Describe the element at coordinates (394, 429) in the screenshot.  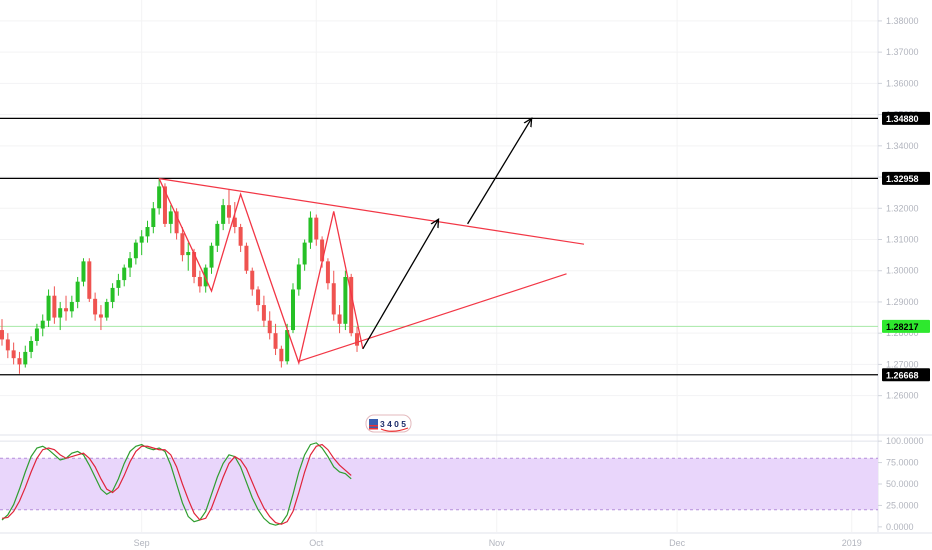
I see `logo-swoosh` at that location.